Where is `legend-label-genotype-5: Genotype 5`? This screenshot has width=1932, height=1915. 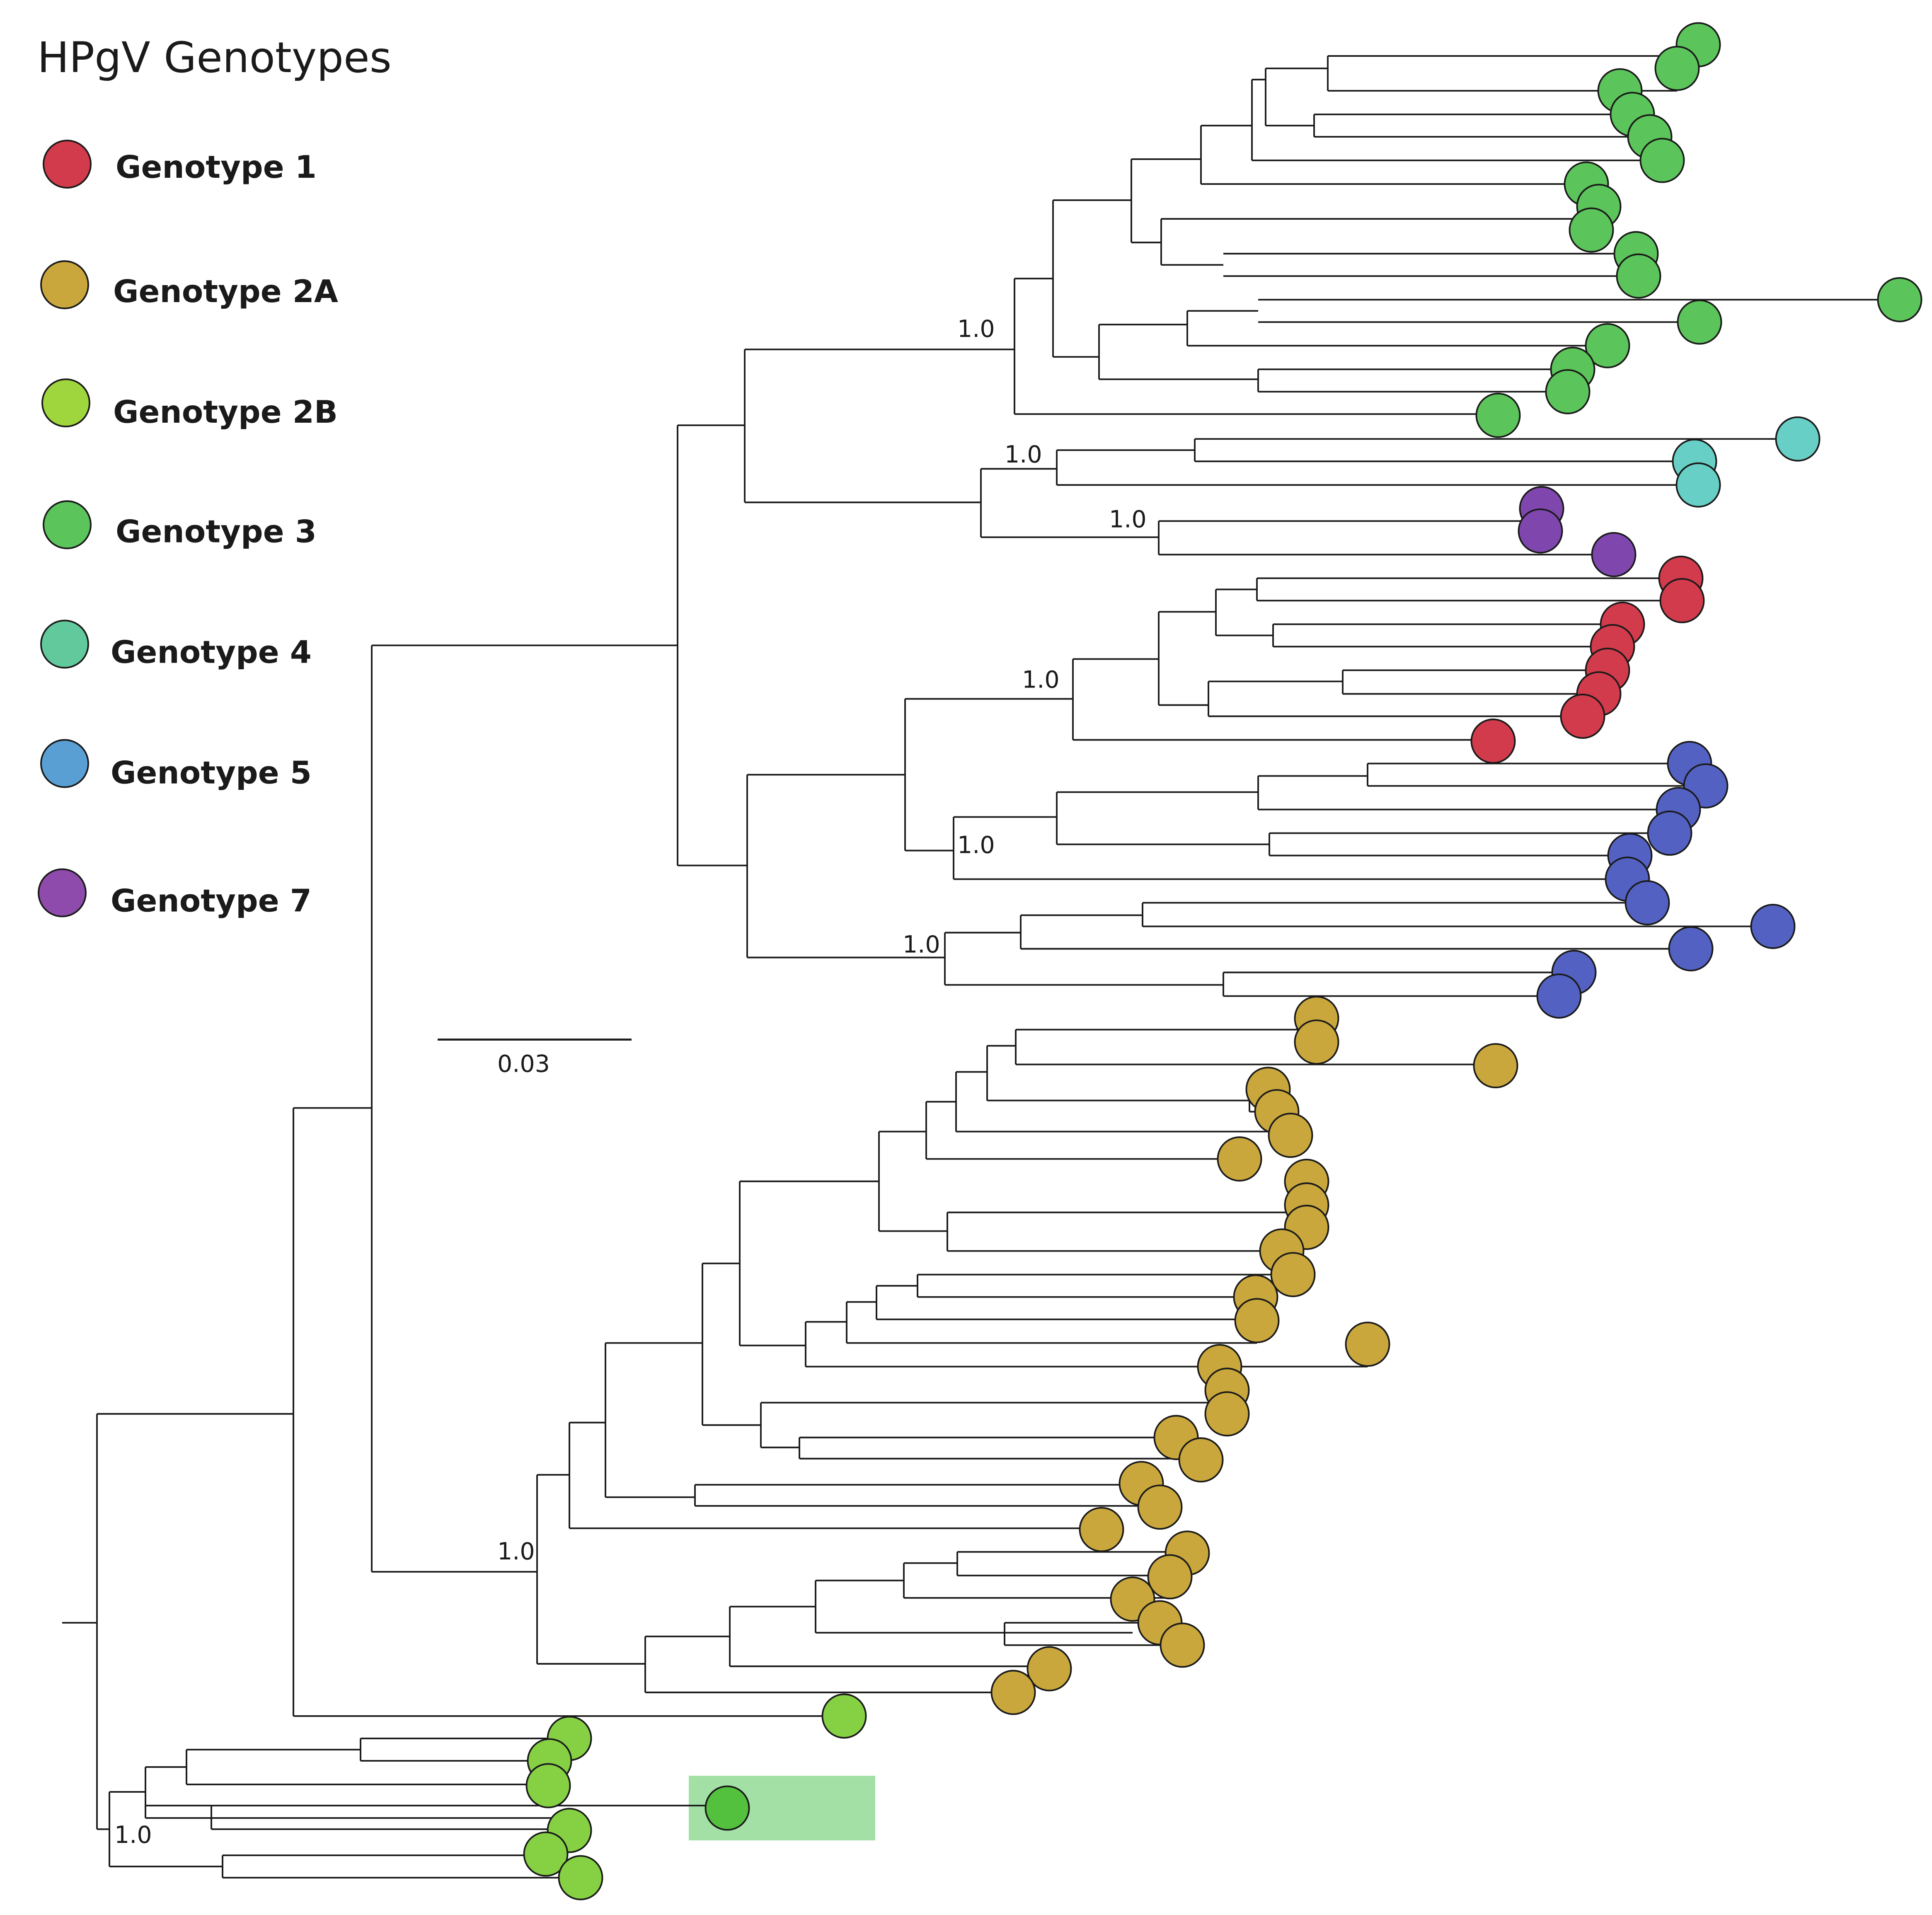
legend-label-genotype-5: Genotype 5 is located at coordinates (211, 772).